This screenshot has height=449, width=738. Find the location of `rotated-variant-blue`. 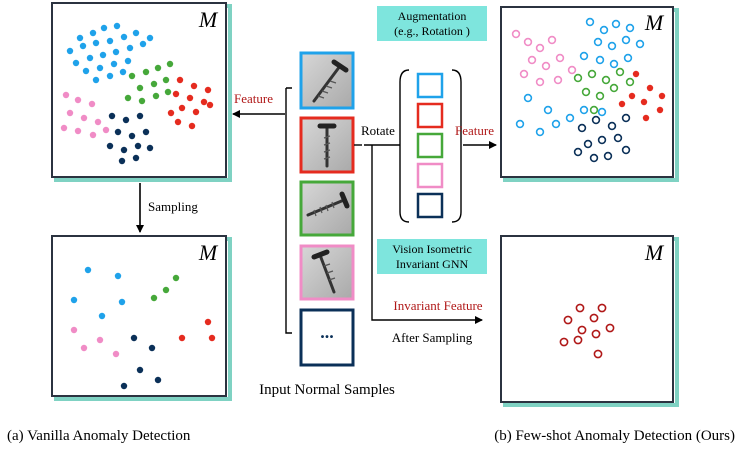

rotated-variant-blue is located at coordinates (430, 85).